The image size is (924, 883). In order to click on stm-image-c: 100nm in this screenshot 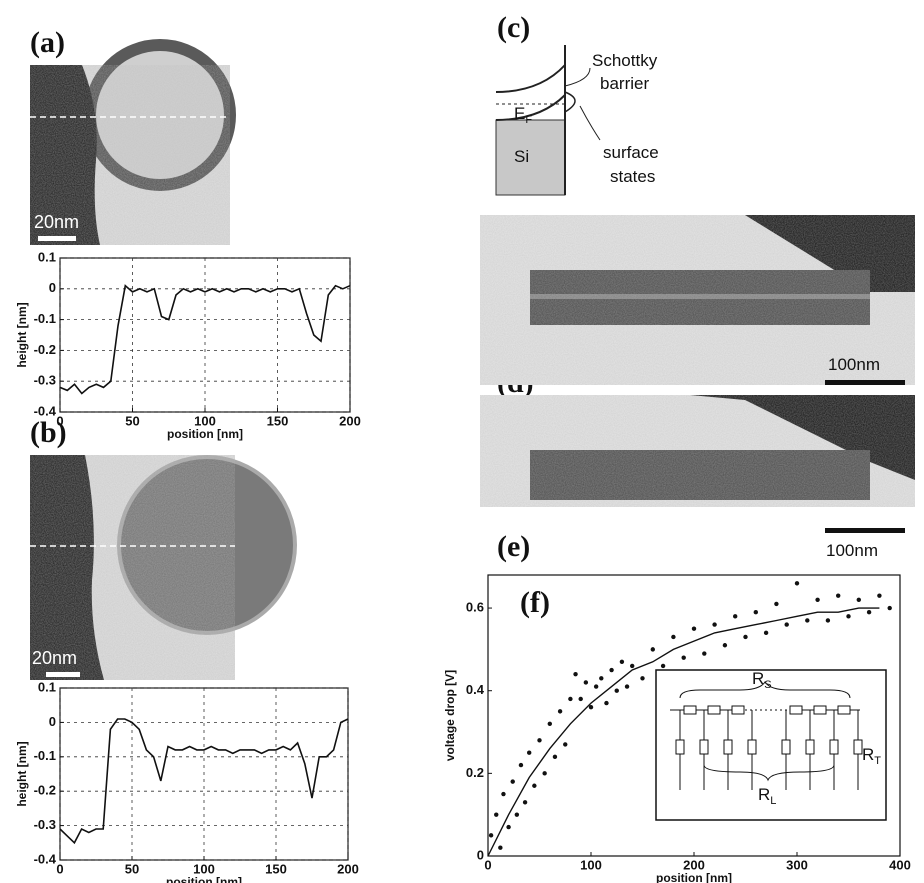, I will do `click(697, 300)`.